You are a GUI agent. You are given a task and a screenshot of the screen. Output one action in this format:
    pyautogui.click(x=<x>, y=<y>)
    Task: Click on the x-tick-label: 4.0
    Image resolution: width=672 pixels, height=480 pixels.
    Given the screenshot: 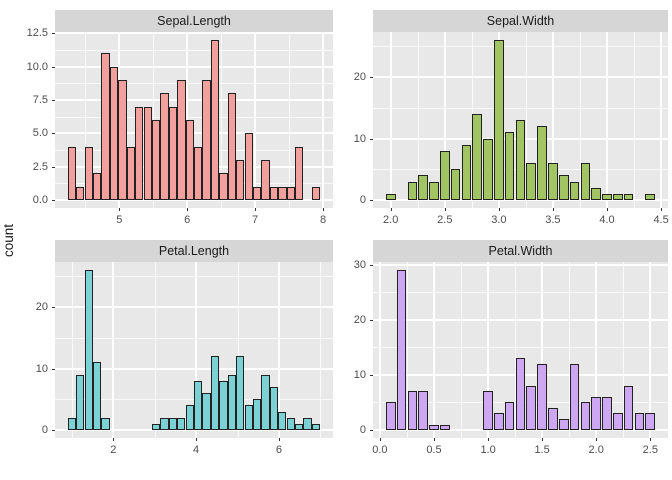 What is the action you would take?
    pyautogui.click(x=607, y=220)
    